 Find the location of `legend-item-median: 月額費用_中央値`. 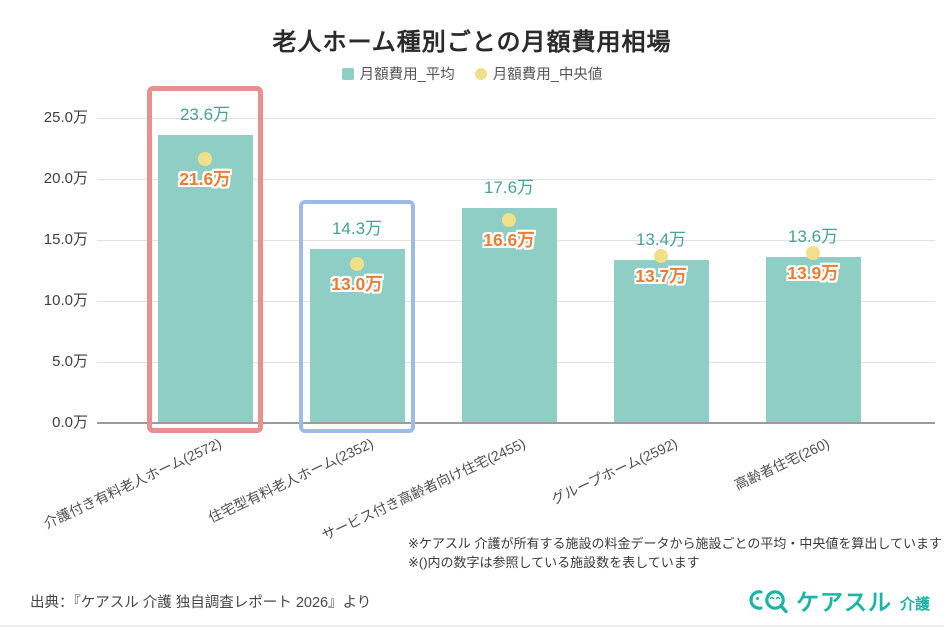

legend-item-median: 月額費用_中央値 is located at coordinates (538, 73).